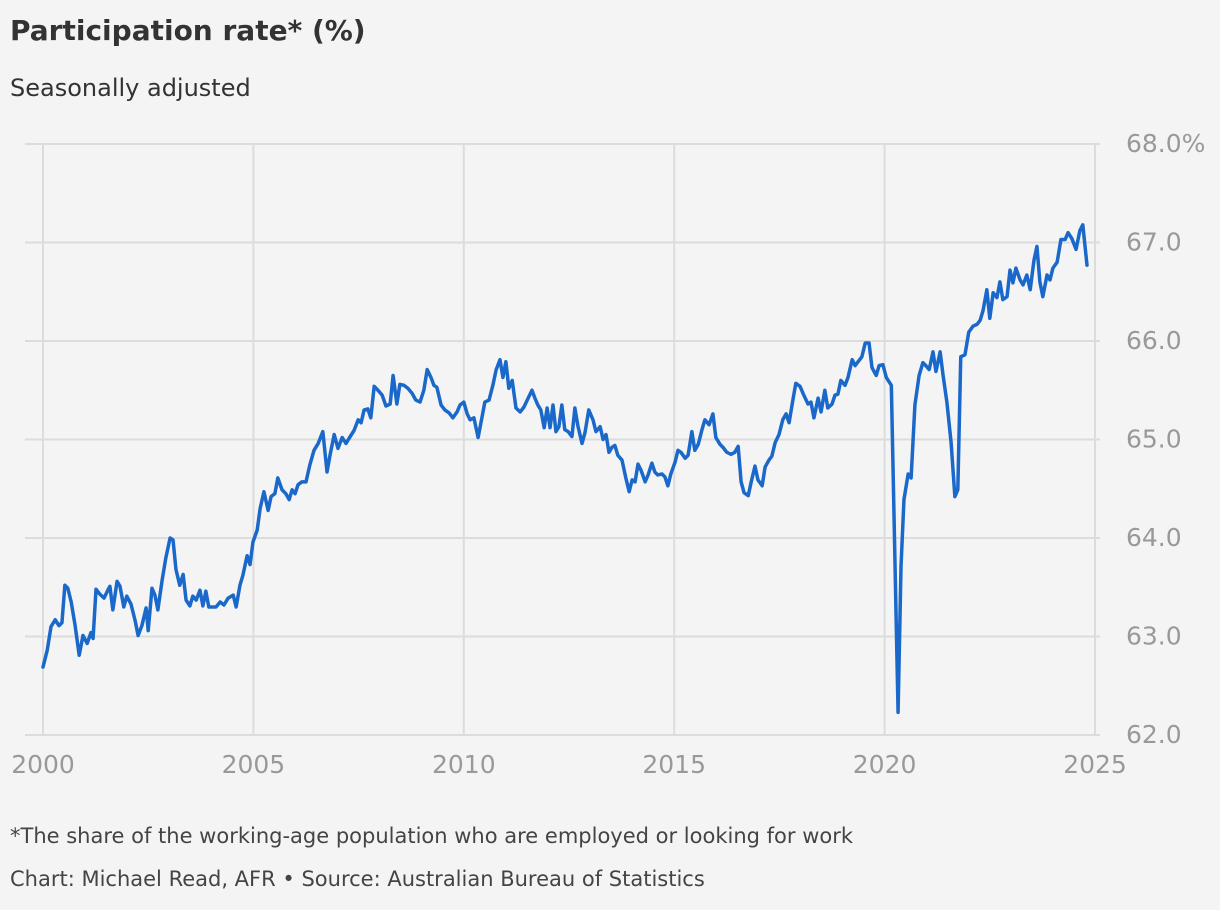  What do you see at coordinates (254, 764) in the screenshot?
I see `x-tick-label: 2005` at bounding box center [254, 764].